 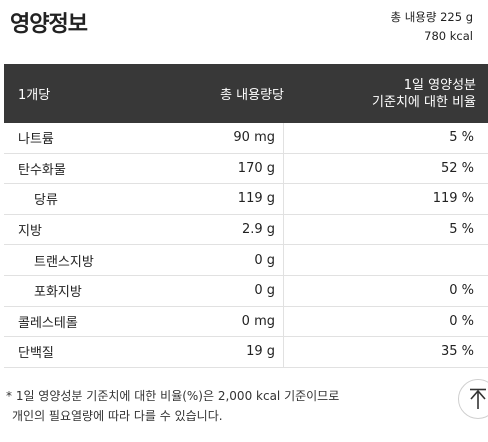 I want to click on nutrient-amount: 90 mg, so click(x=219, y=138).